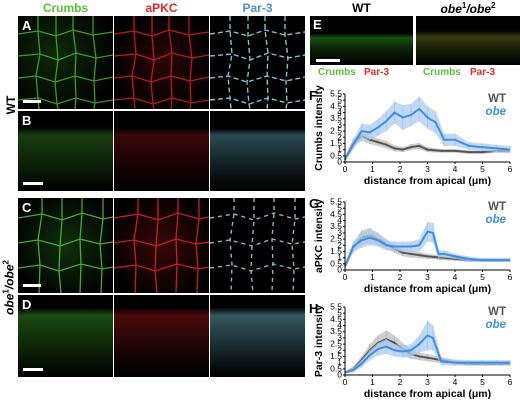  Describe the element at coordinates (339, 100) in the screenshot. I see `y-tick-label: 5` at that location.